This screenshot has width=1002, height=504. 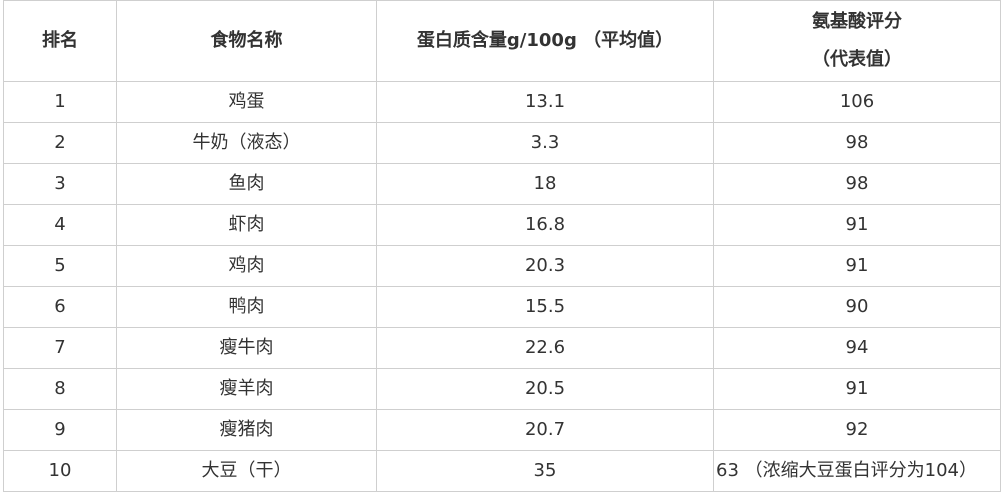 I want to click on cell-protein: 15.5, so click(x=545, y=307).